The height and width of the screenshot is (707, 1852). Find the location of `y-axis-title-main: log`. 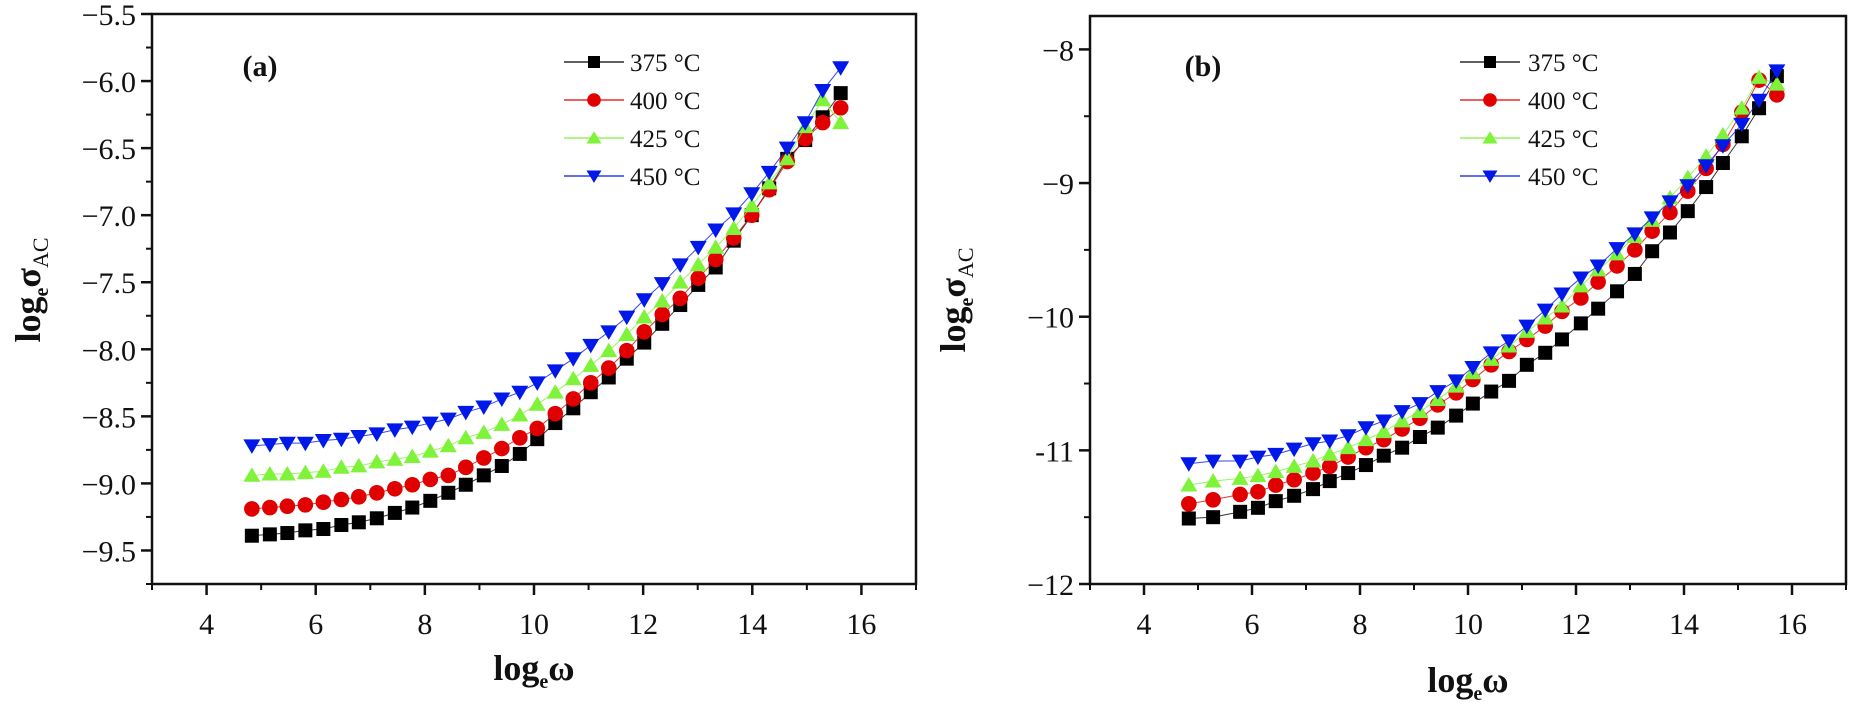

y-axis-title-main: log is located at coordinates (953, 330).